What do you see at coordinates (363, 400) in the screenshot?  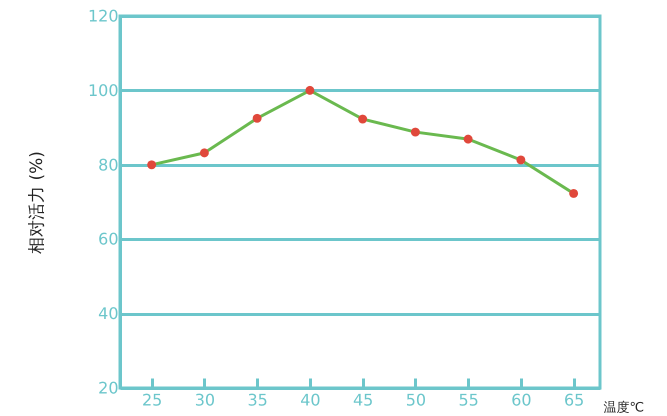 I see `x-tick-label: 45` at bounding box center [363, 400].